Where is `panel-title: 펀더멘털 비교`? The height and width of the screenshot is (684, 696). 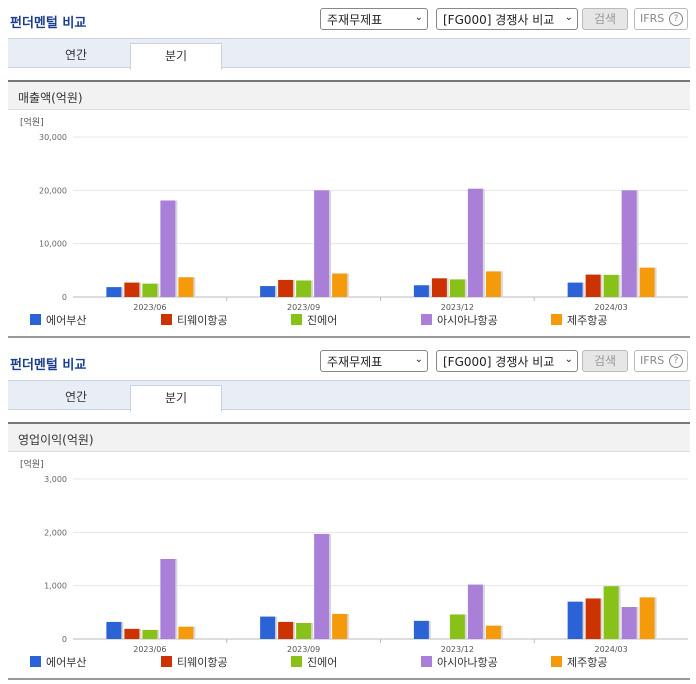 panel-title: 펀더멘털 비교 is located at coordinates (48, 23).